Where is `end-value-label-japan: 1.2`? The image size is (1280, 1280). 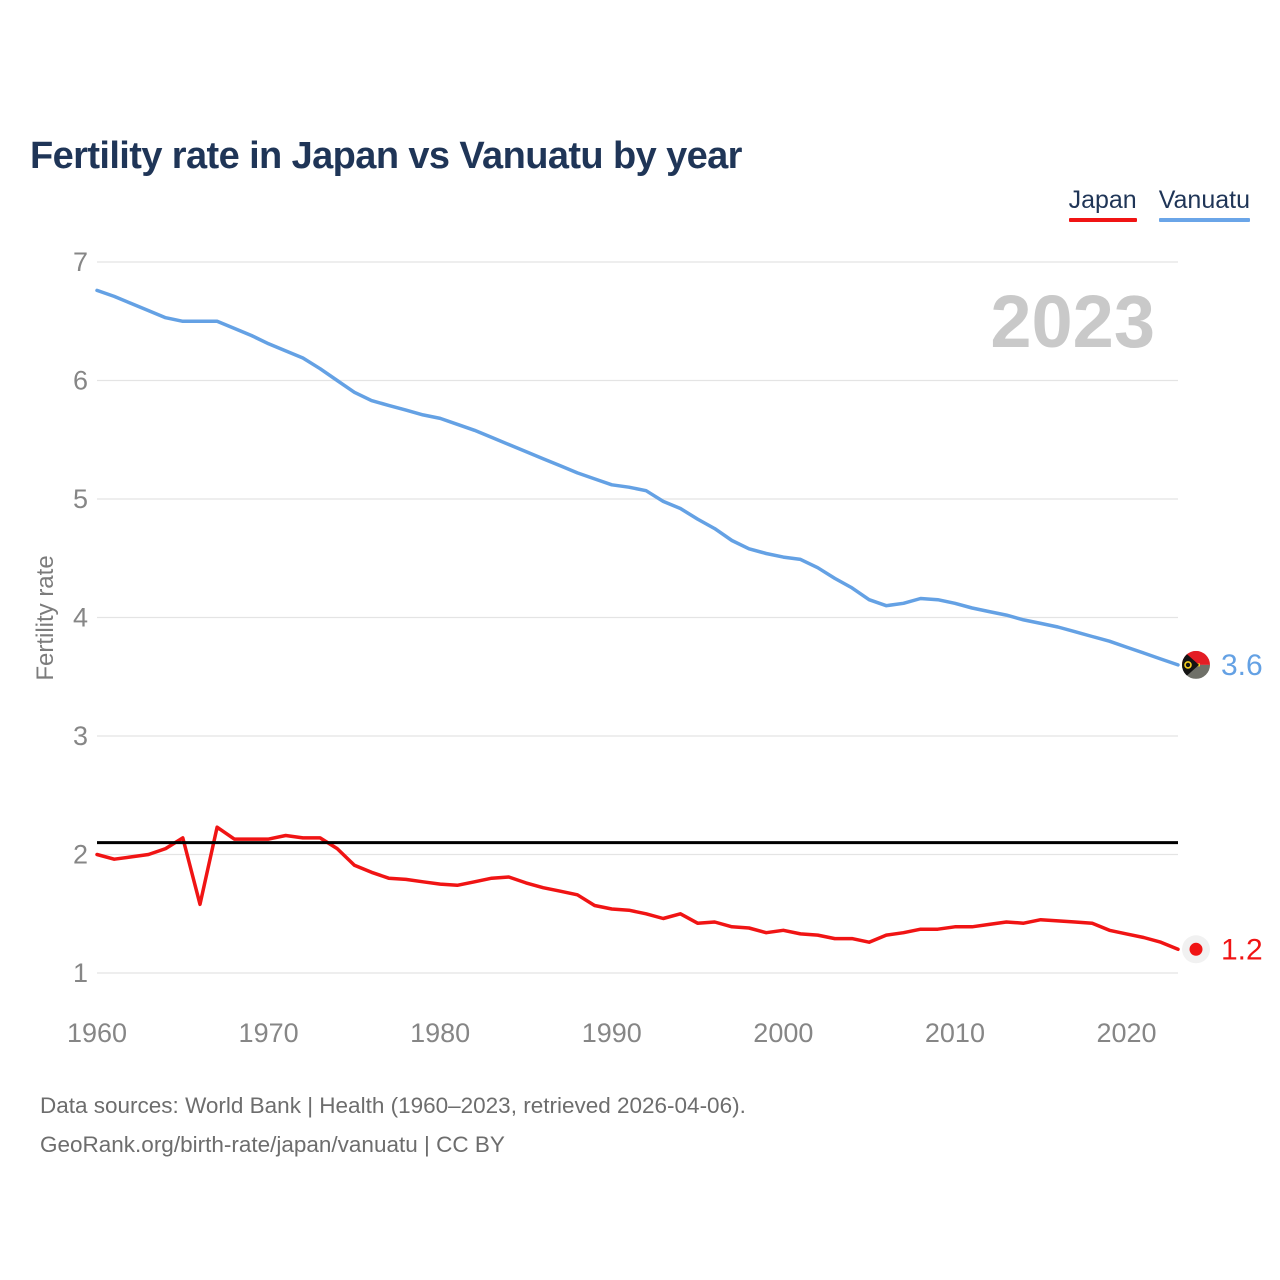 end-value-label-japan: 1.2 is located at coordinates (1242, 949).